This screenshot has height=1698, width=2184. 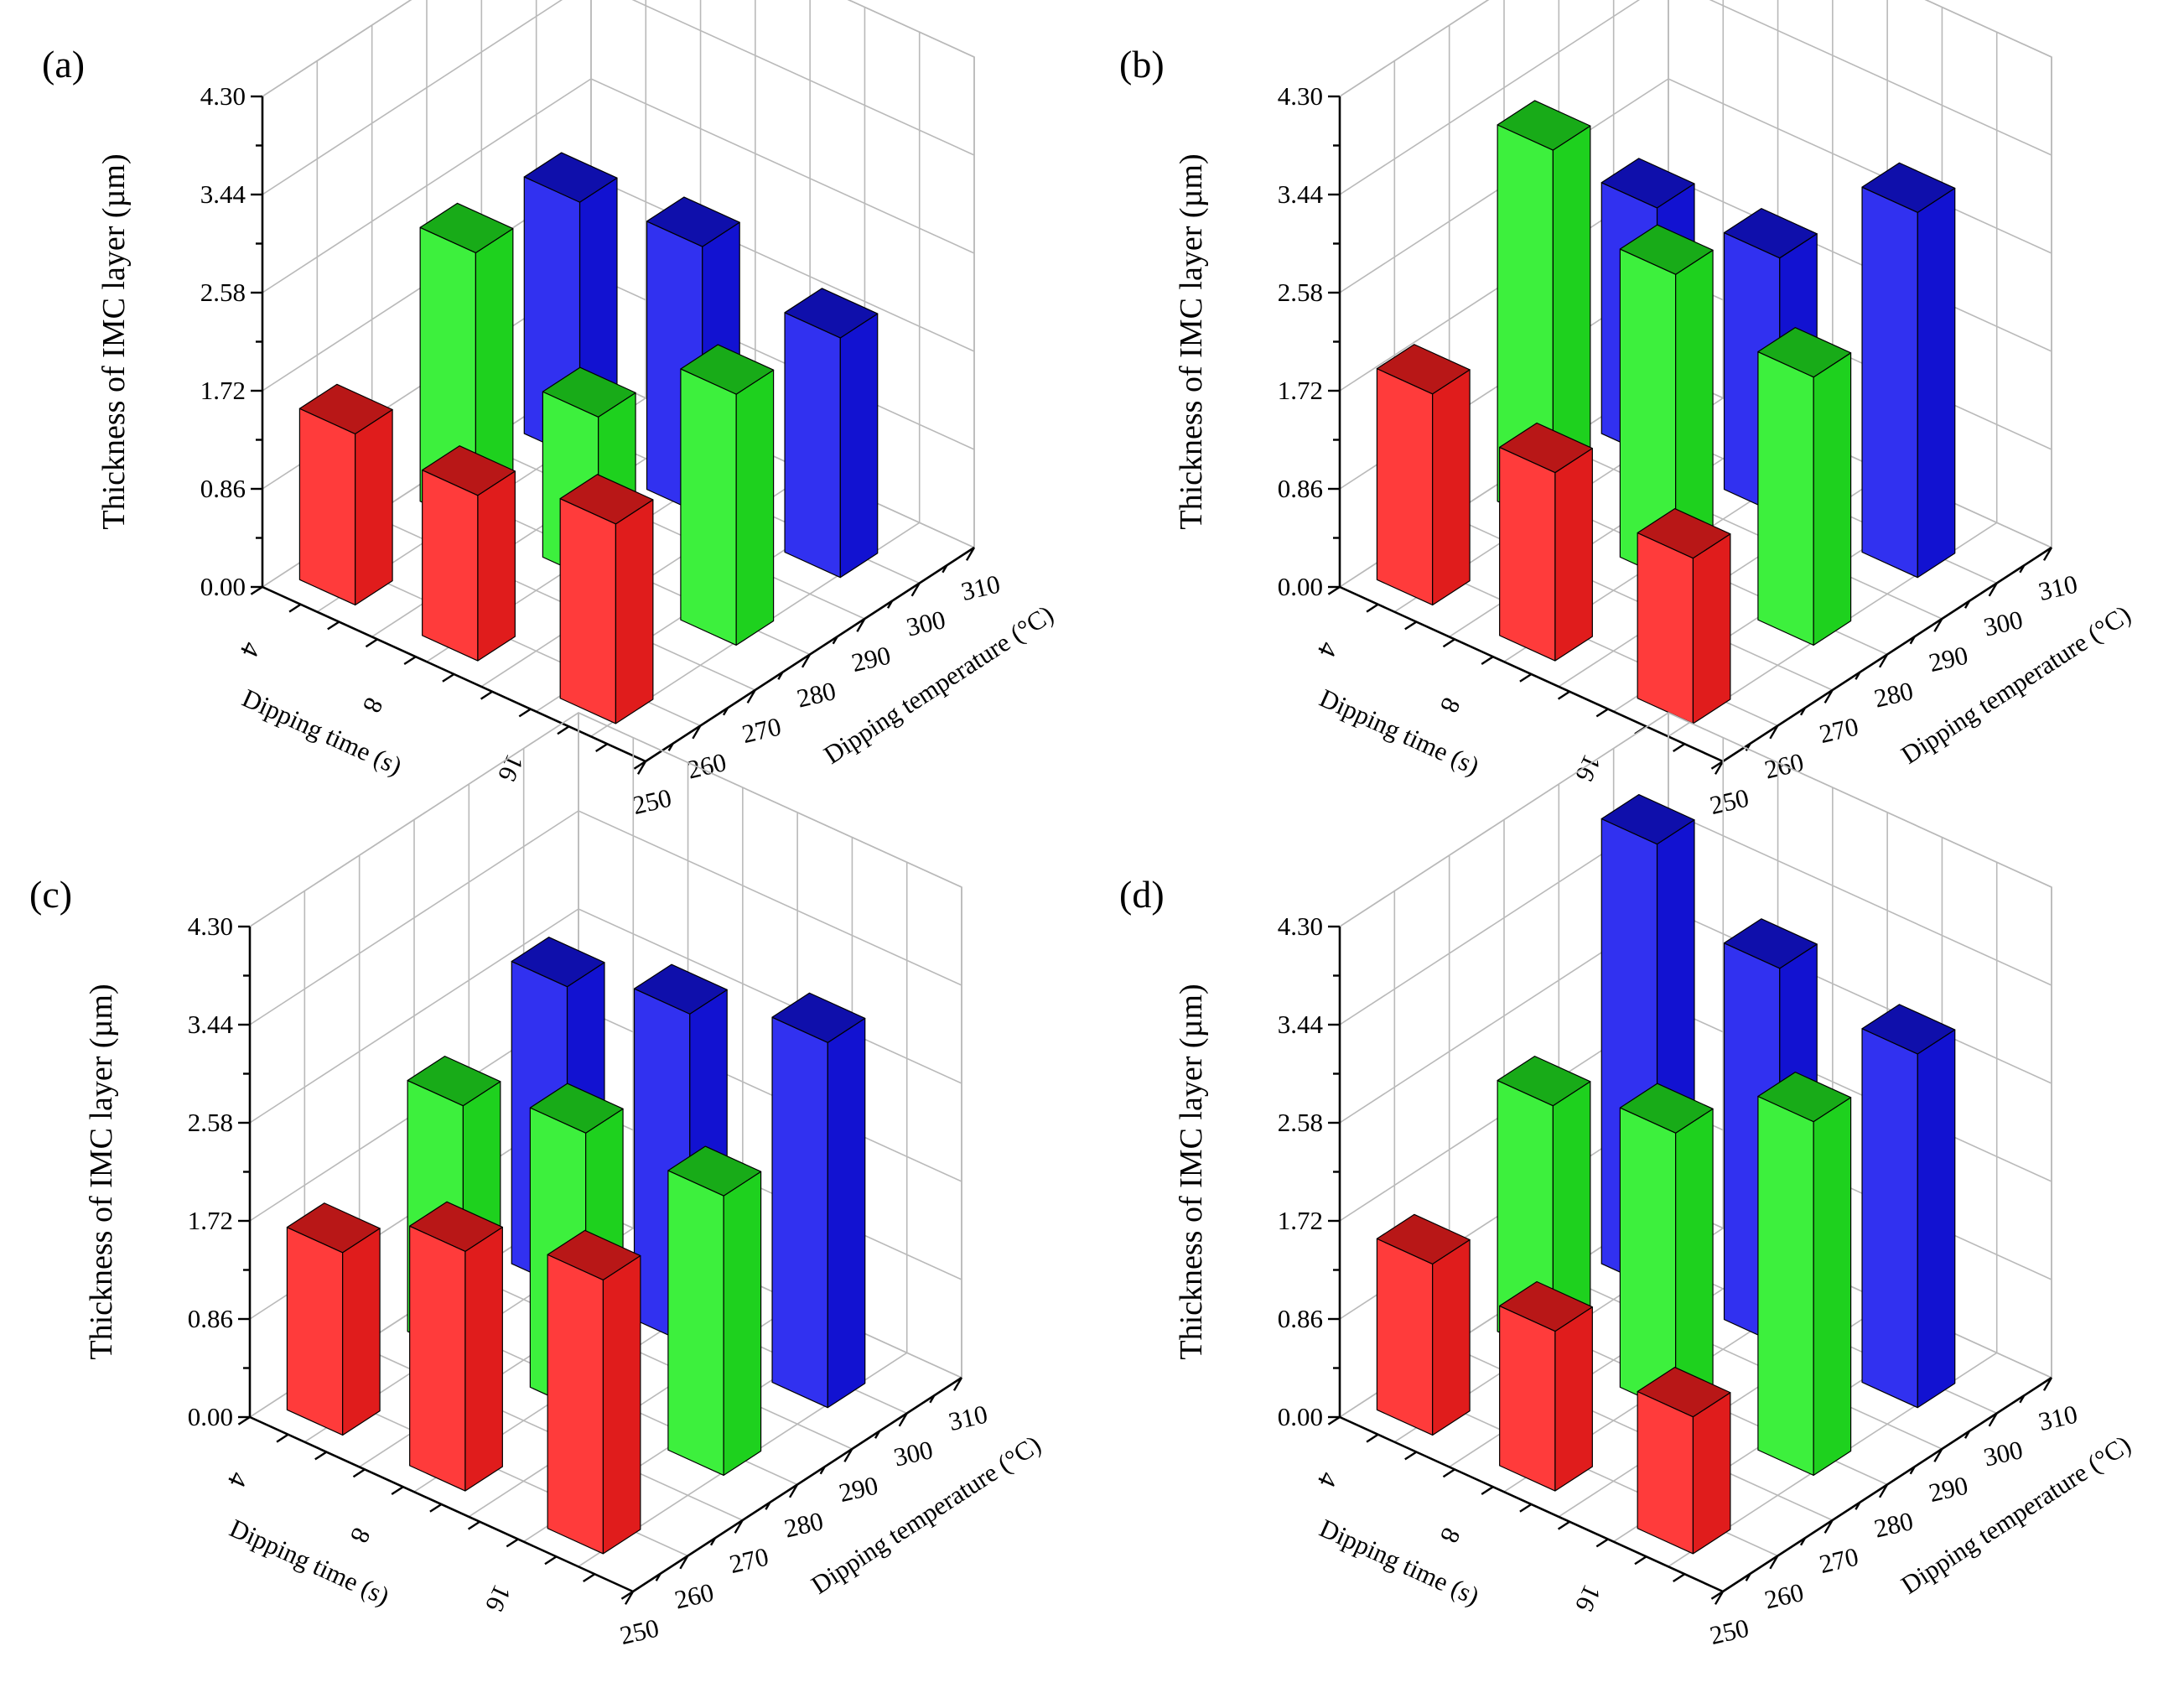 What do you see at coordinates (1142, 894) in the screenshot?
I see `panel-label: (d)` at bounding box center [1142, 894].